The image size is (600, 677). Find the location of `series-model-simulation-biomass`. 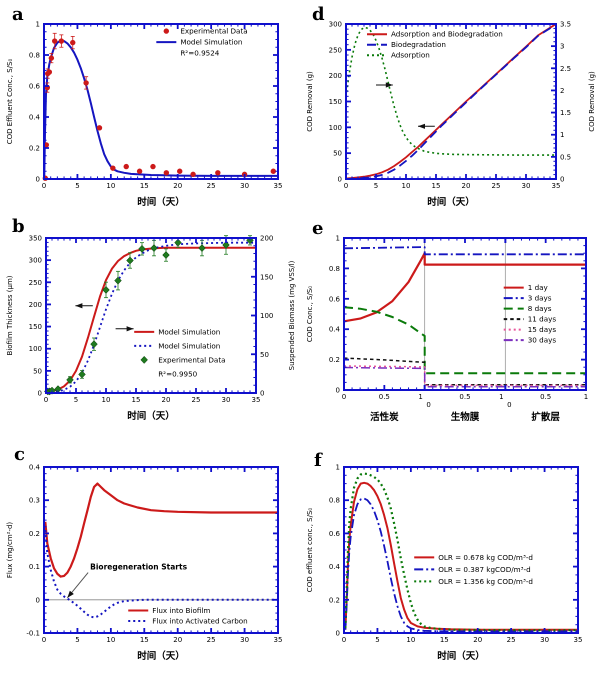

series-model-simulation-biomass is located at coordinates (150, 317).